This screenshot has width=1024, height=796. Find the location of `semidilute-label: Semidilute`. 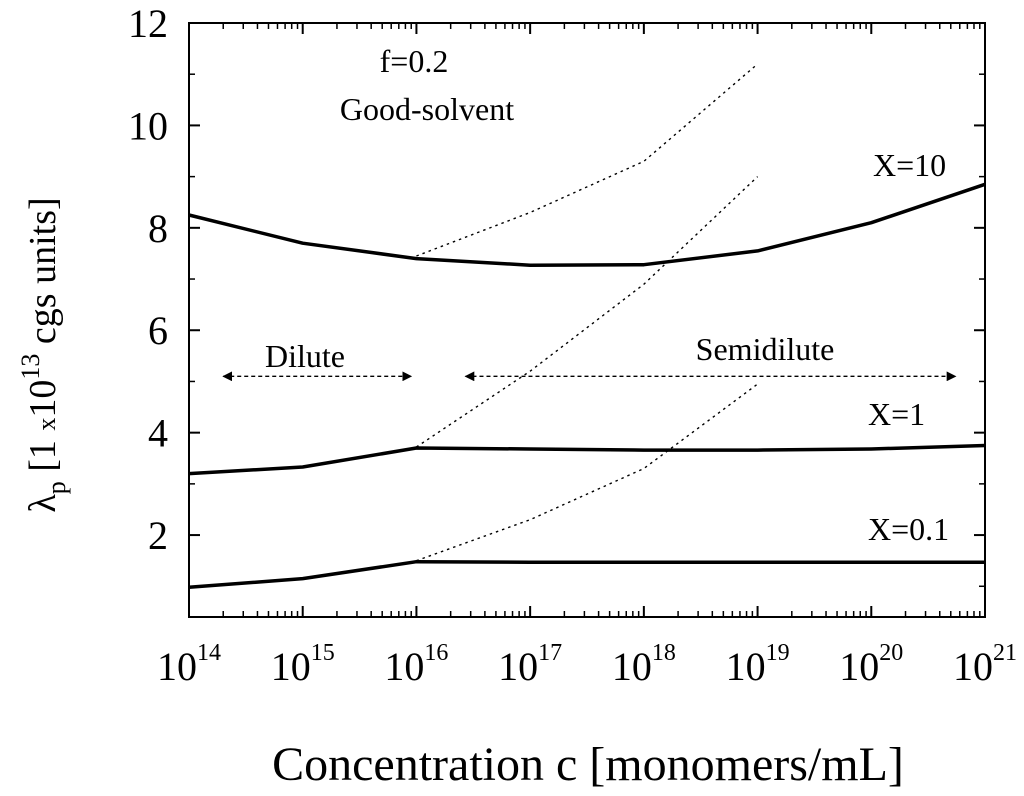

semidilute-label: Semidilute is located at coordinates (765, 349).